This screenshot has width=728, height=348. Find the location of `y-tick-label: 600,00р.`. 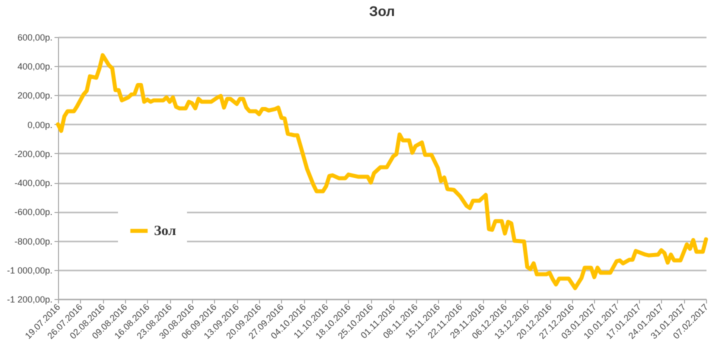

y-tick-label: 600,00р. is located at coordinates (34, 37).